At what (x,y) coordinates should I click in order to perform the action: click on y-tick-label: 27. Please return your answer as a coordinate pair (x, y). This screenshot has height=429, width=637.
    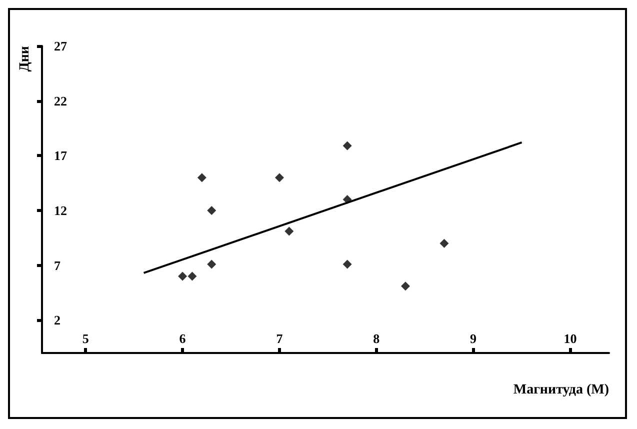
    Looking at the image, I should click on (61, 46).